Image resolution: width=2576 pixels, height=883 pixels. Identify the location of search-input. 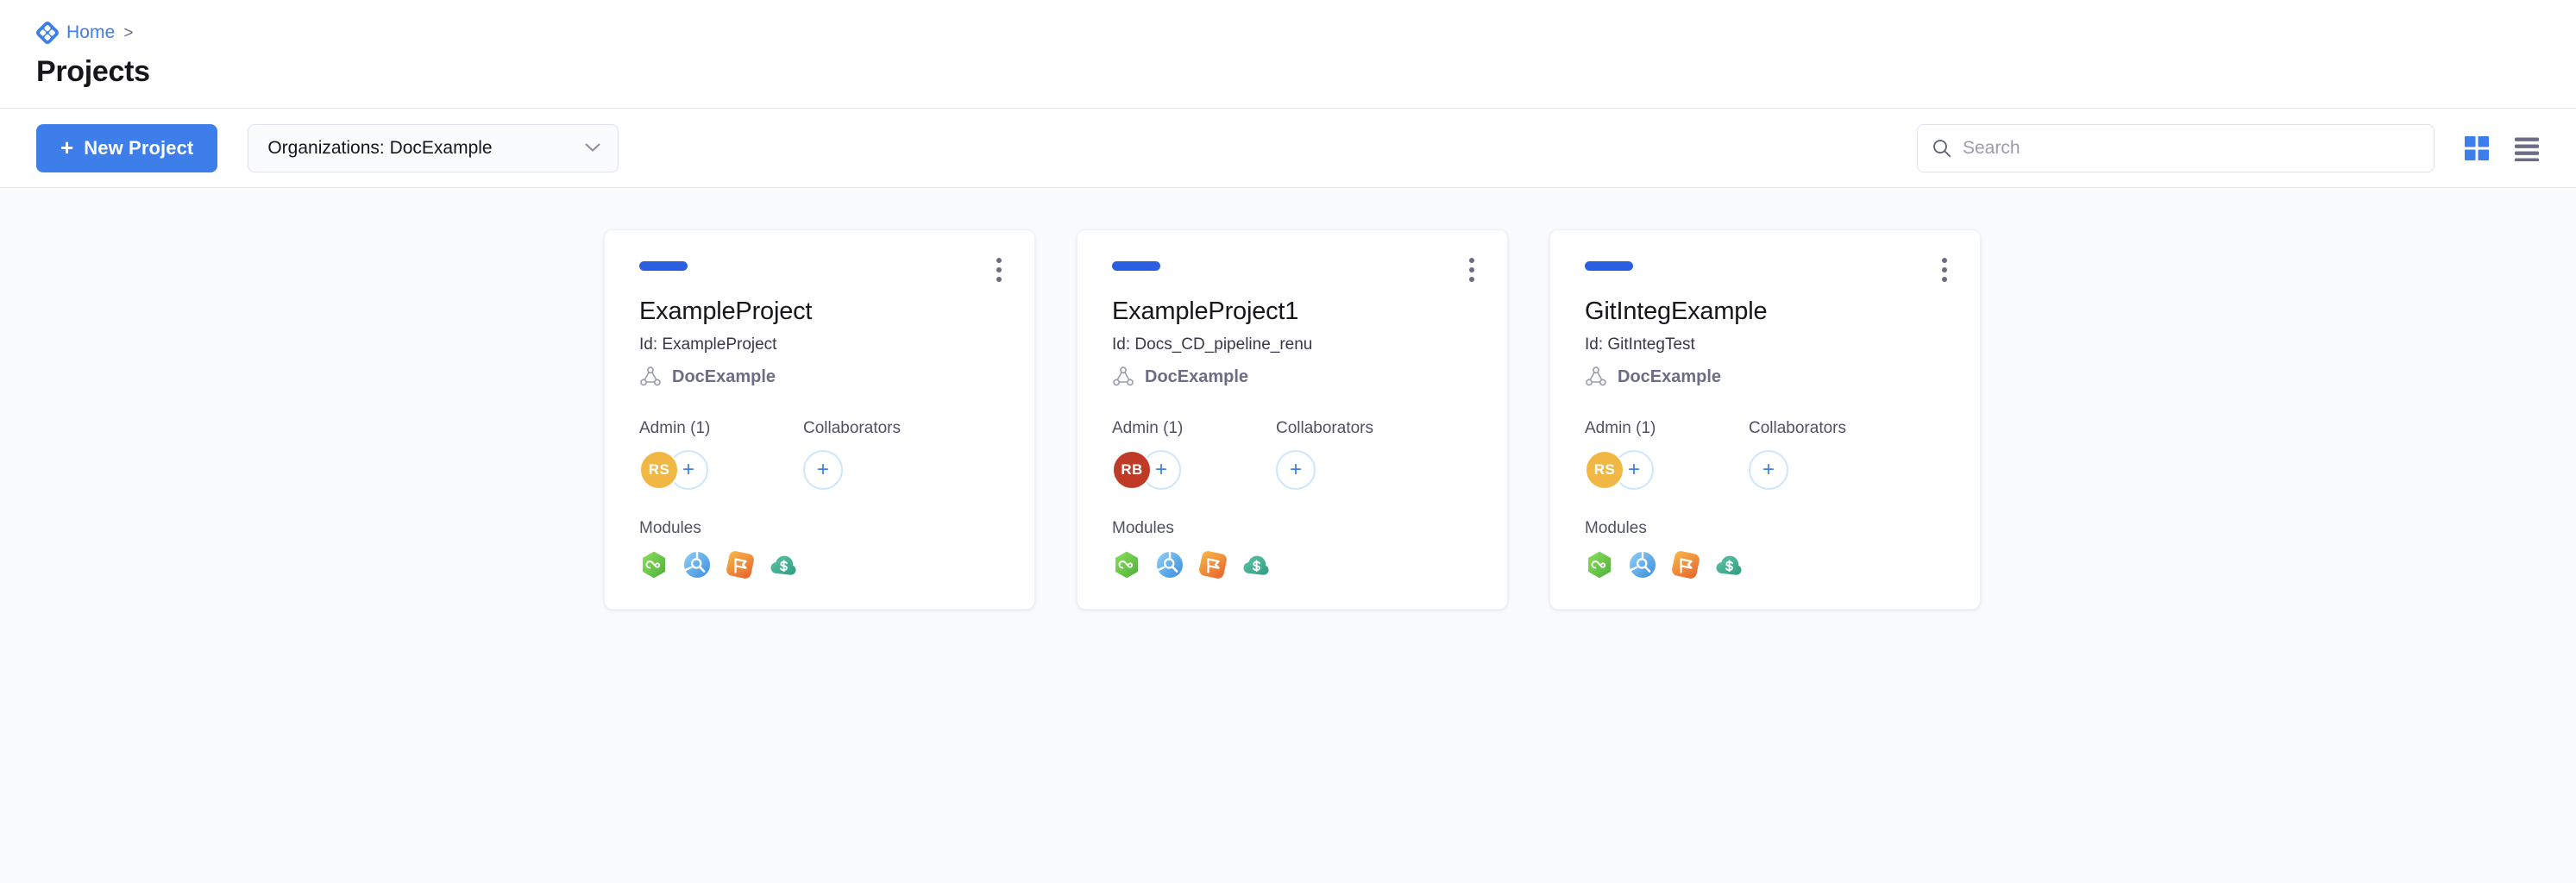
(2176, 147).